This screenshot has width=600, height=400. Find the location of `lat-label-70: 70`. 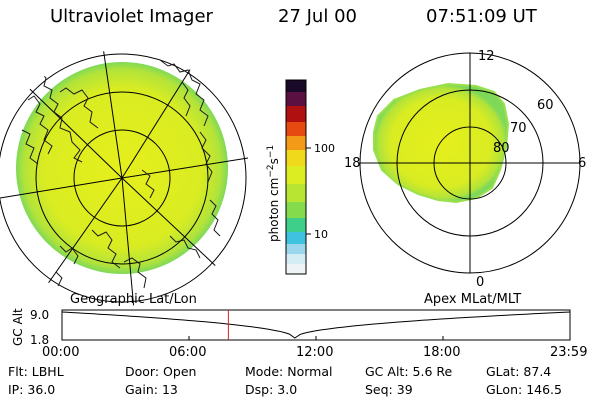

lat-label-70: 70 is located at coordinates (518, 128).